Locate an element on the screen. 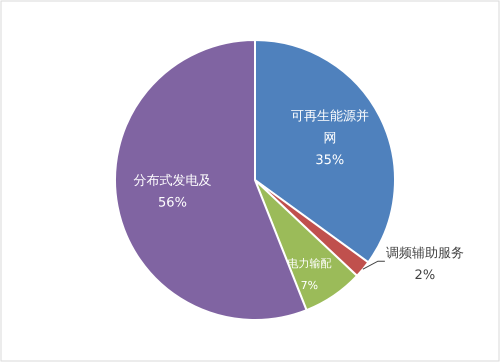  slice-label: 调频辅助服务 is located at coordinates (425, 254).